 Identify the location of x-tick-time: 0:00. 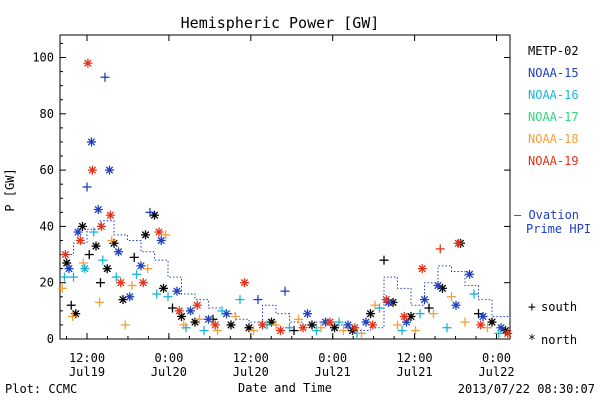
(496, 358).